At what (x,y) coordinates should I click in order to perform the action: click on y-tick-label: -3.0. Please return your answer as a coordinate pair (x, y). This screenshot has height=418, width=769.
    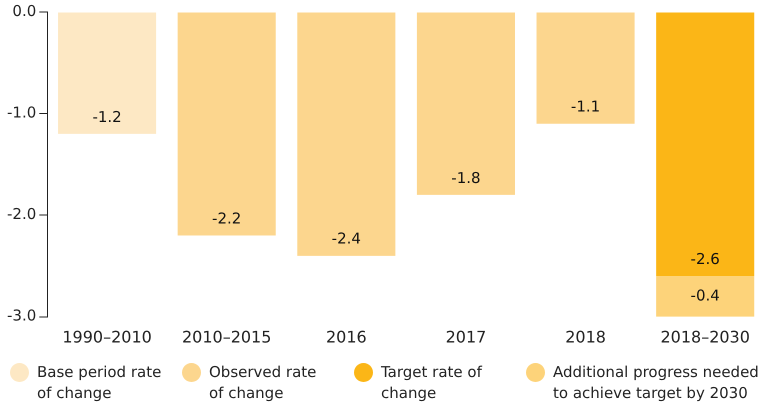
    Looking at the image, I should click on (21, 315).